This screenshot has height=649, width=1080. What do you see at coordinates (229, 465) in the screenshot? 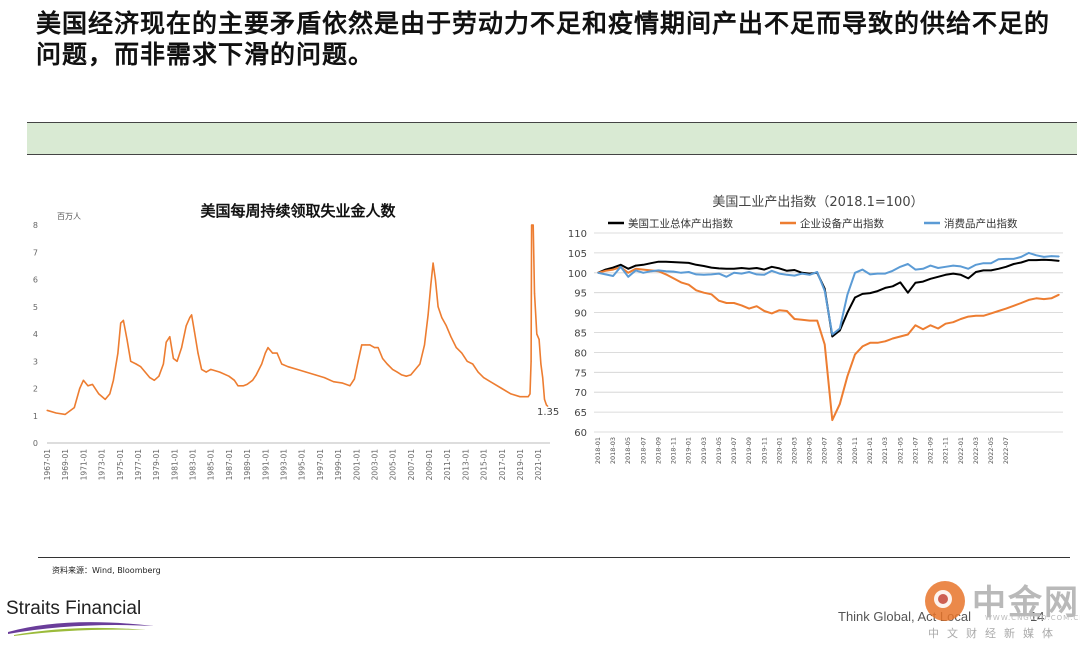
I see `chart1-xtick-label: 1987-01` at bounding box center [229, 465].